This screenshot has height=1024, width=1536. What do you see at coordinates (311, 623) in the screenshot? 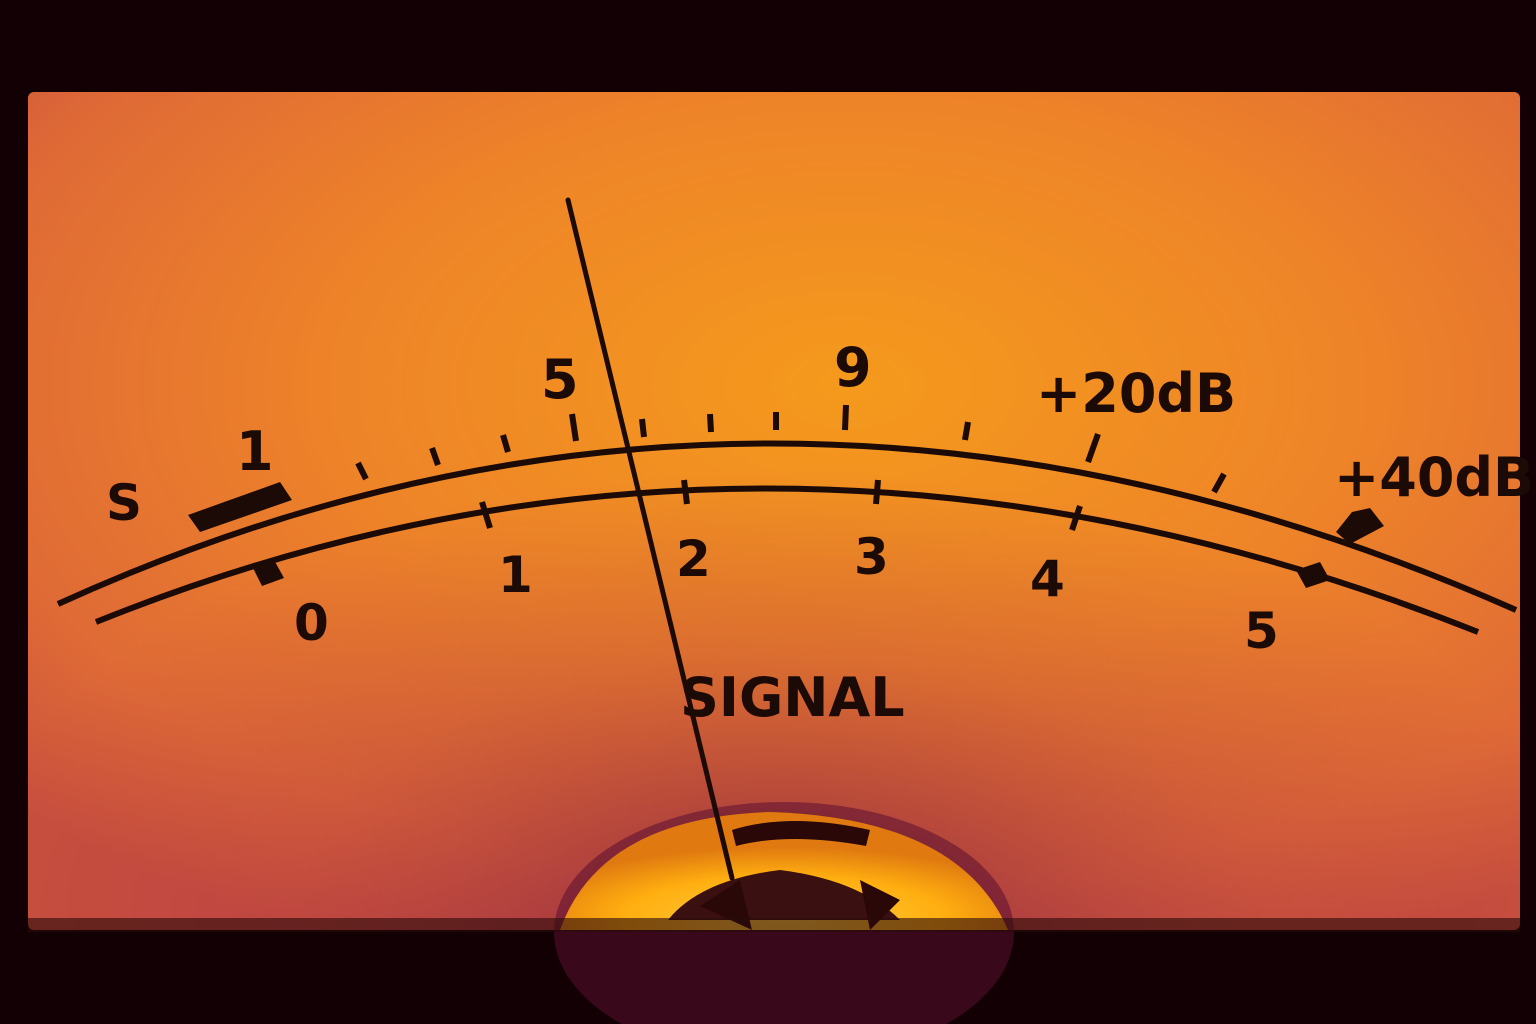
I see `lower-label-0: 0` at bounding box center [311, 623].